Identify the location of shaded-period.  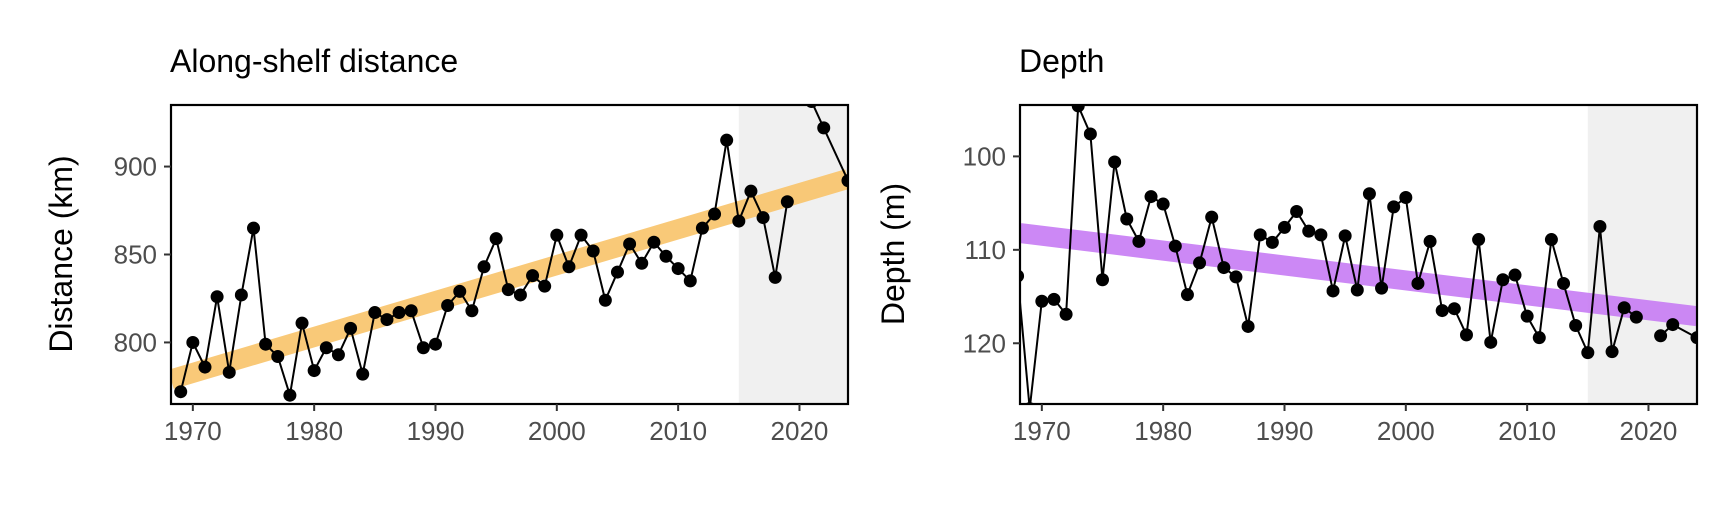
(793, 254).